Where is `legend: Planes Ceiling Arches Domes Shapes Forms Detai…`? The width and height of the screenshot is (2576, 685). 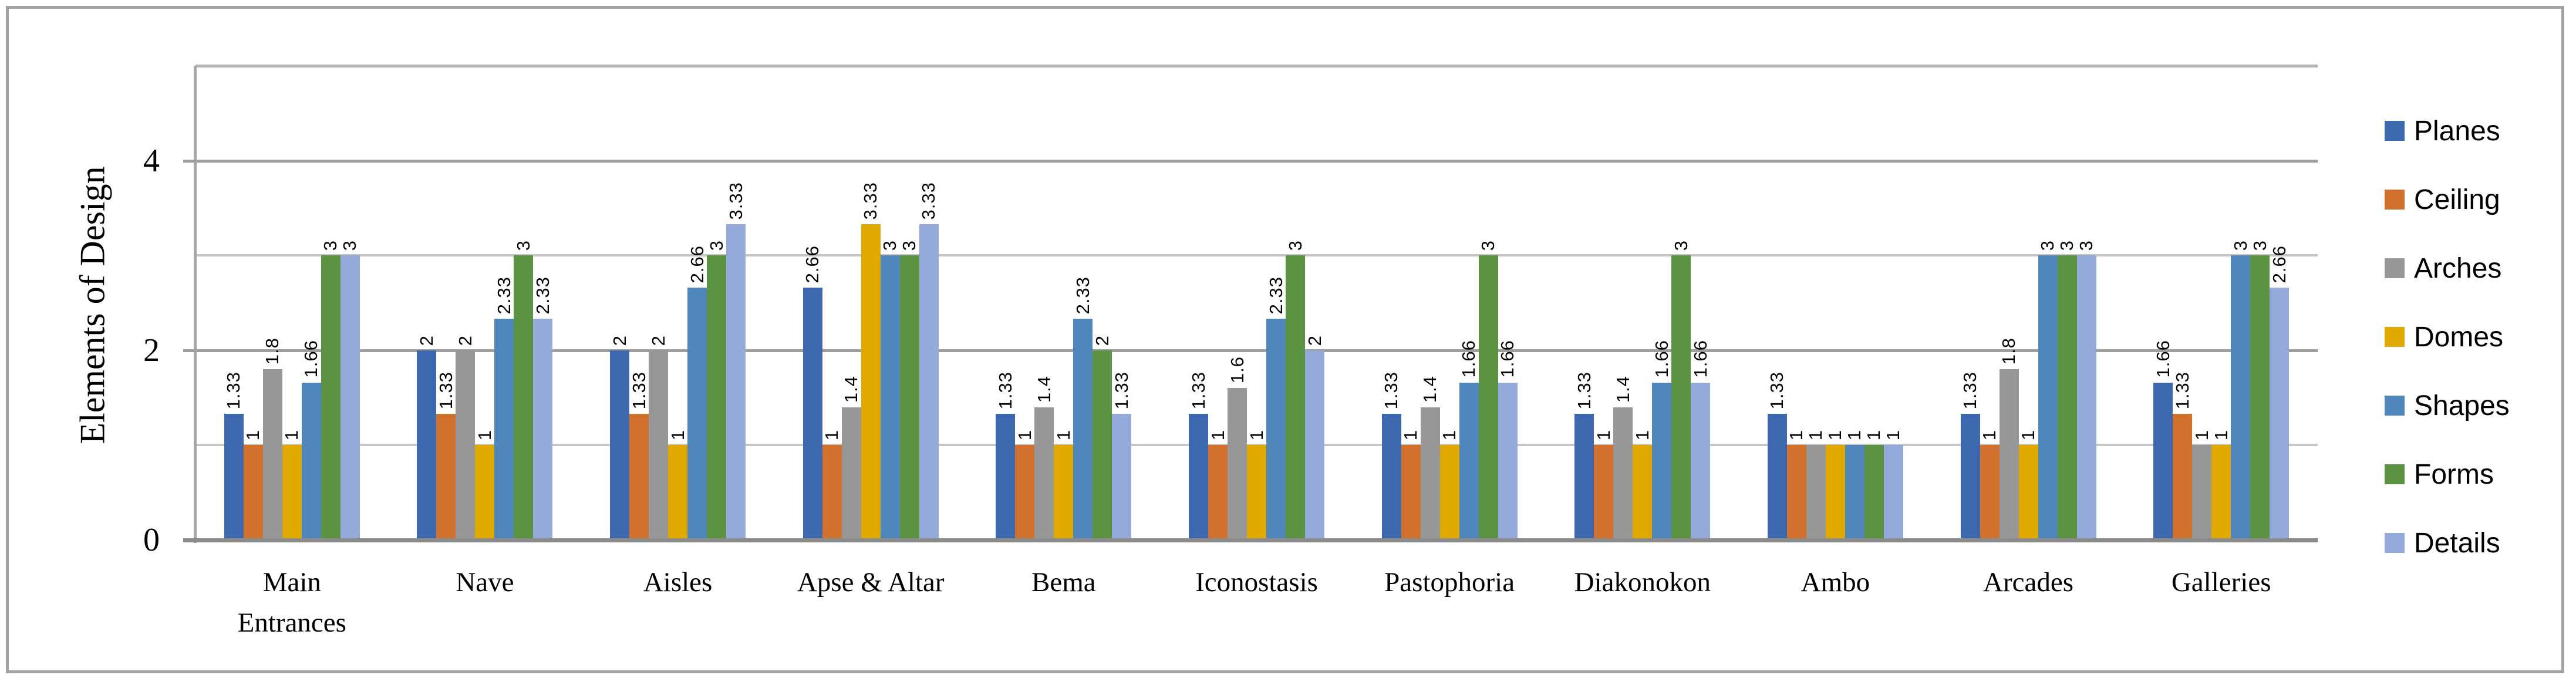
legend: Planes Ceiling Arches Domes Shapes Forms Detai… is located at coordinates (2479, 342).